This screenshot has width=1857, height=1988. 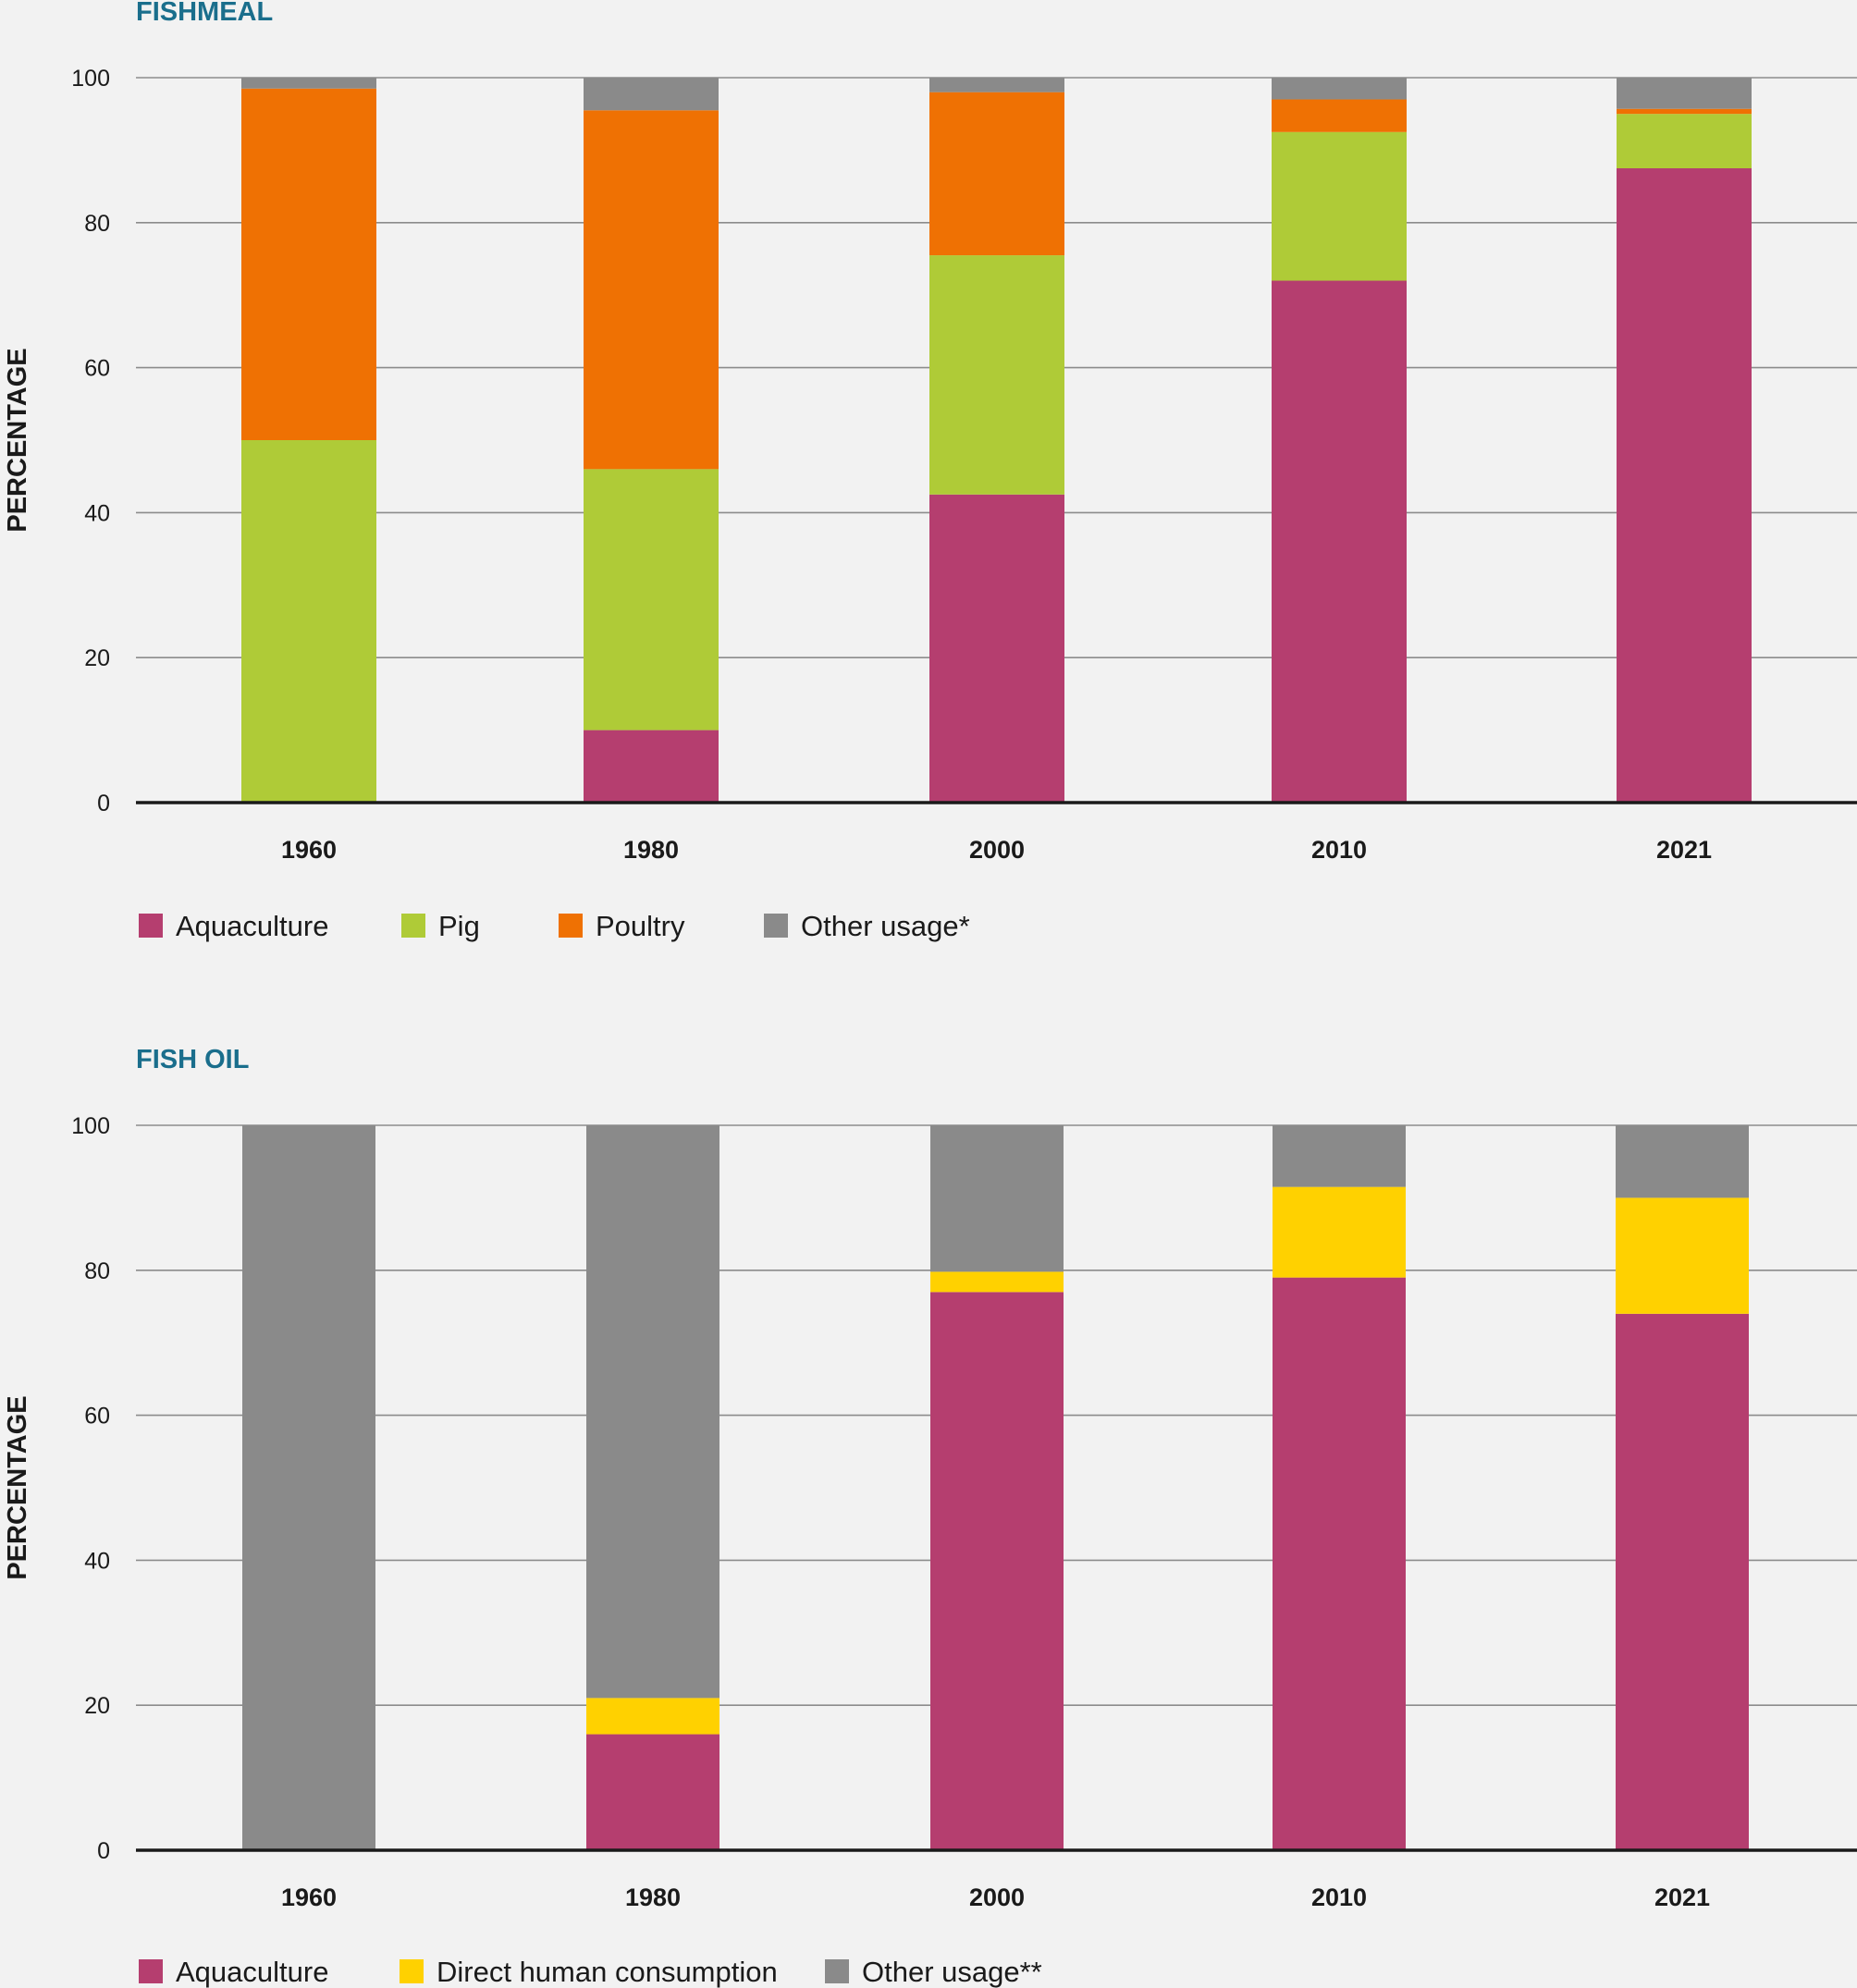 I want to click on legend-item-other-usage: Other usage**, so click(x=933, y=1972).